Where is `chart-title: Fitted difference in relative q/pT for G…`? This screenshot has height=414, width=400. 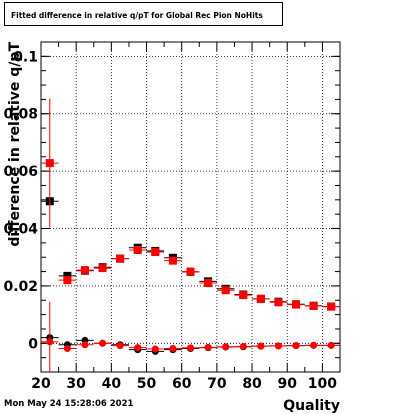 chart-title: Fitted difference in relative q/pT for G… is located at coordinates (137, 15).